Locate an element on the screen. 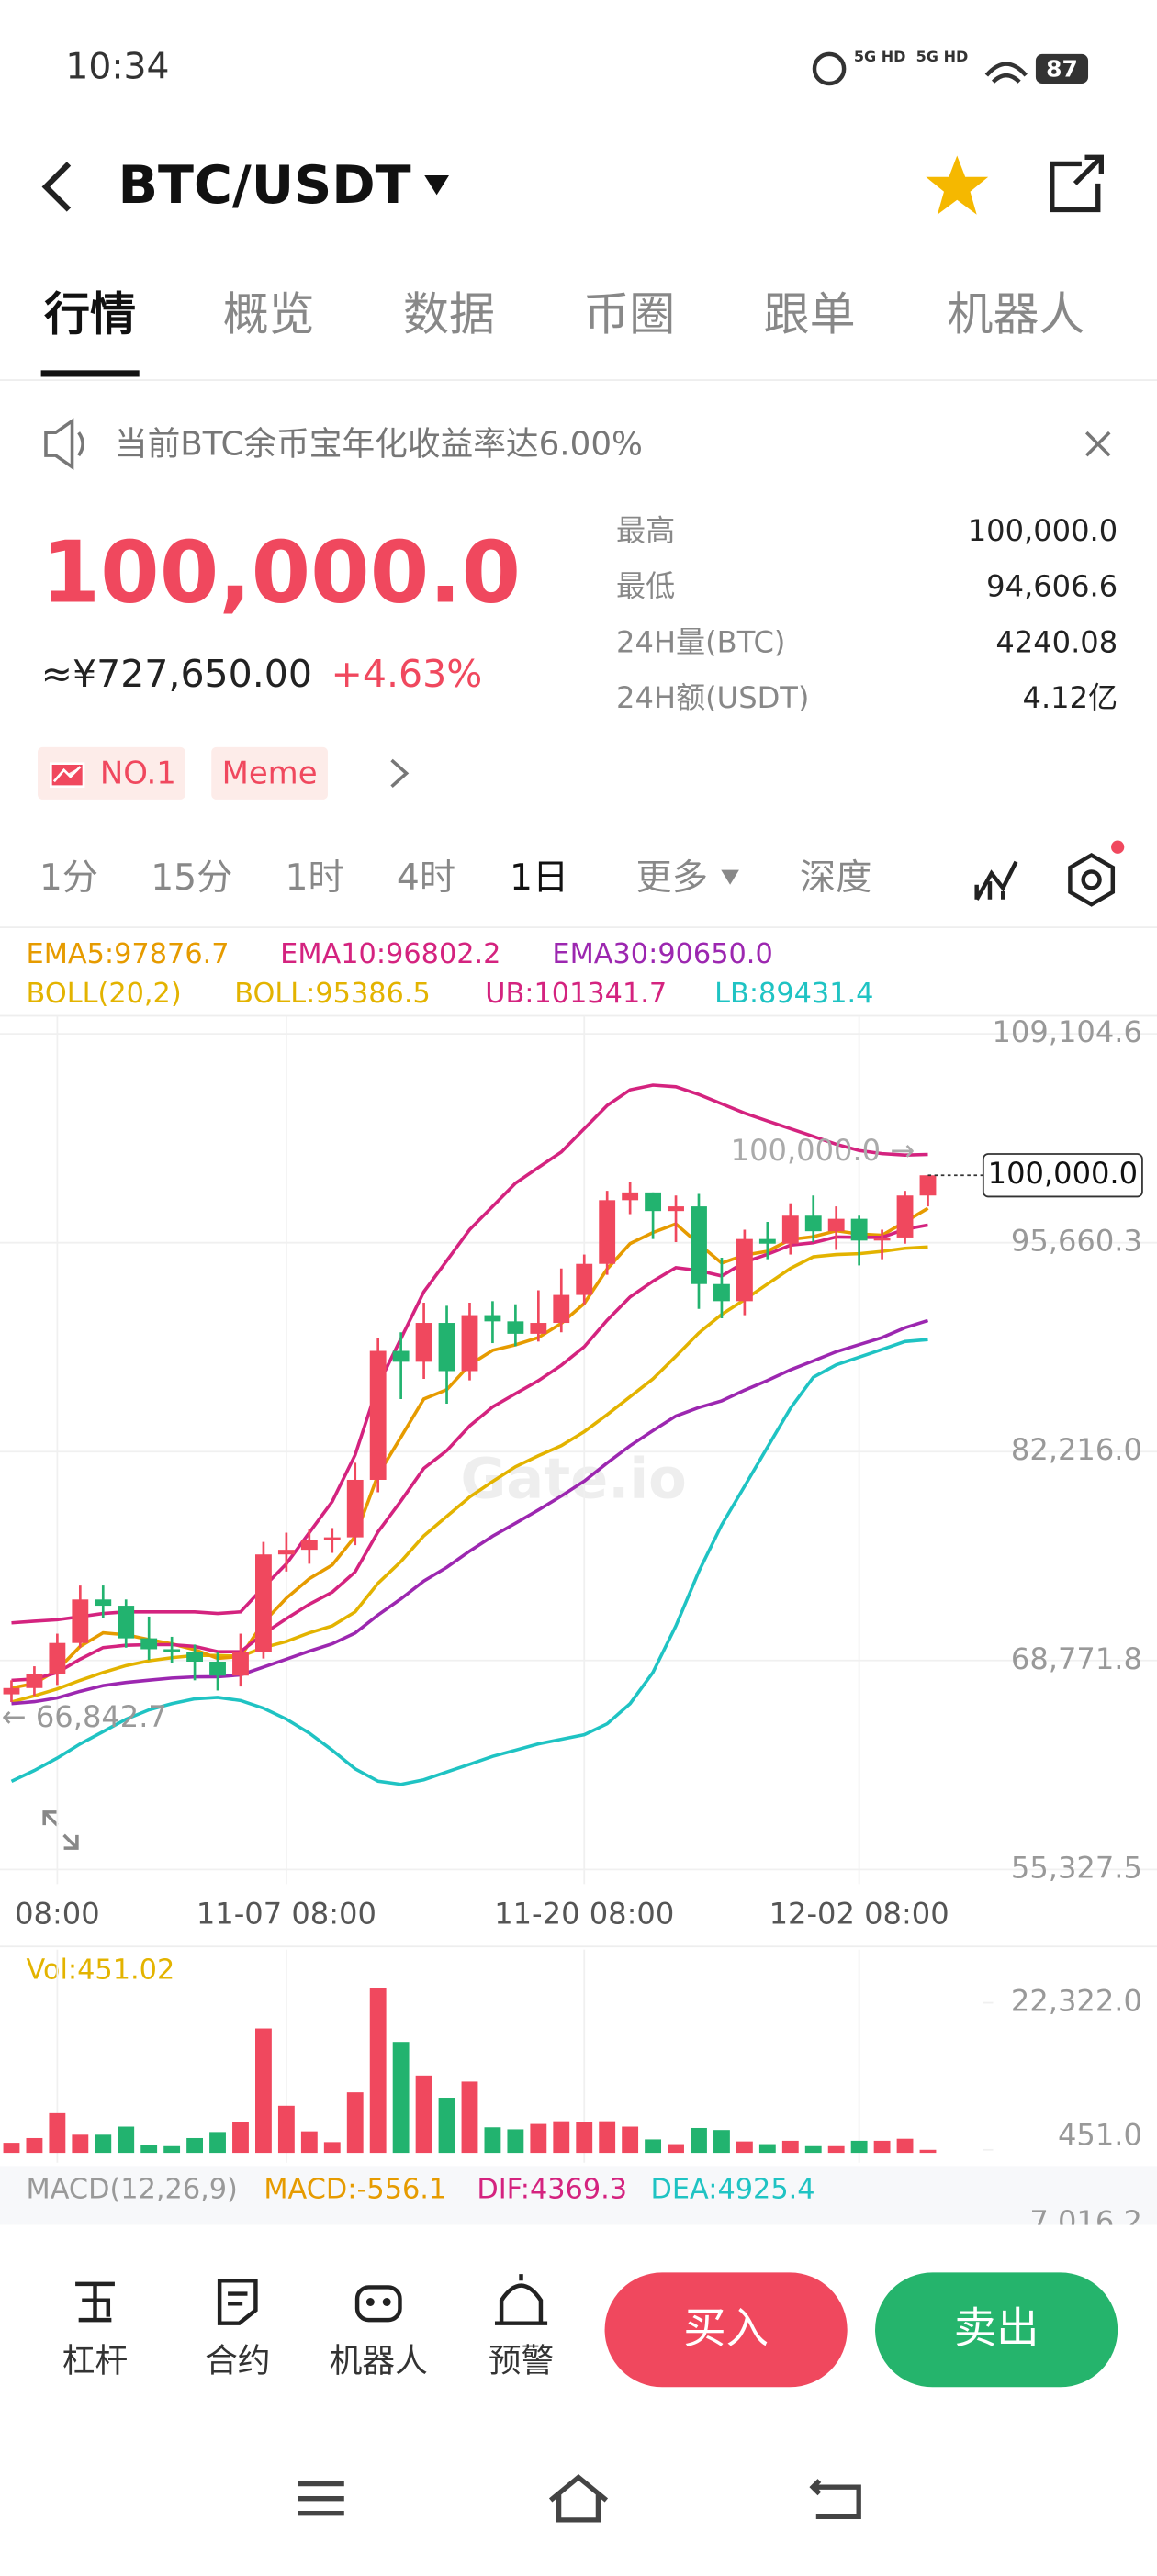 The image size is (1157, 2576). volume-tick-label: 451.0 is located at coordinates (1100, 2135).